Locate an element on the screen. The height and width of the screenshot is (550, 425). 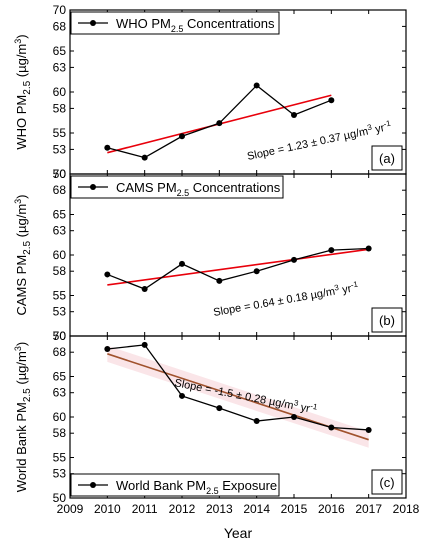
y-axis-title: CAMS PM2.5 (µg/m3) is located at coordinates (23, 254).